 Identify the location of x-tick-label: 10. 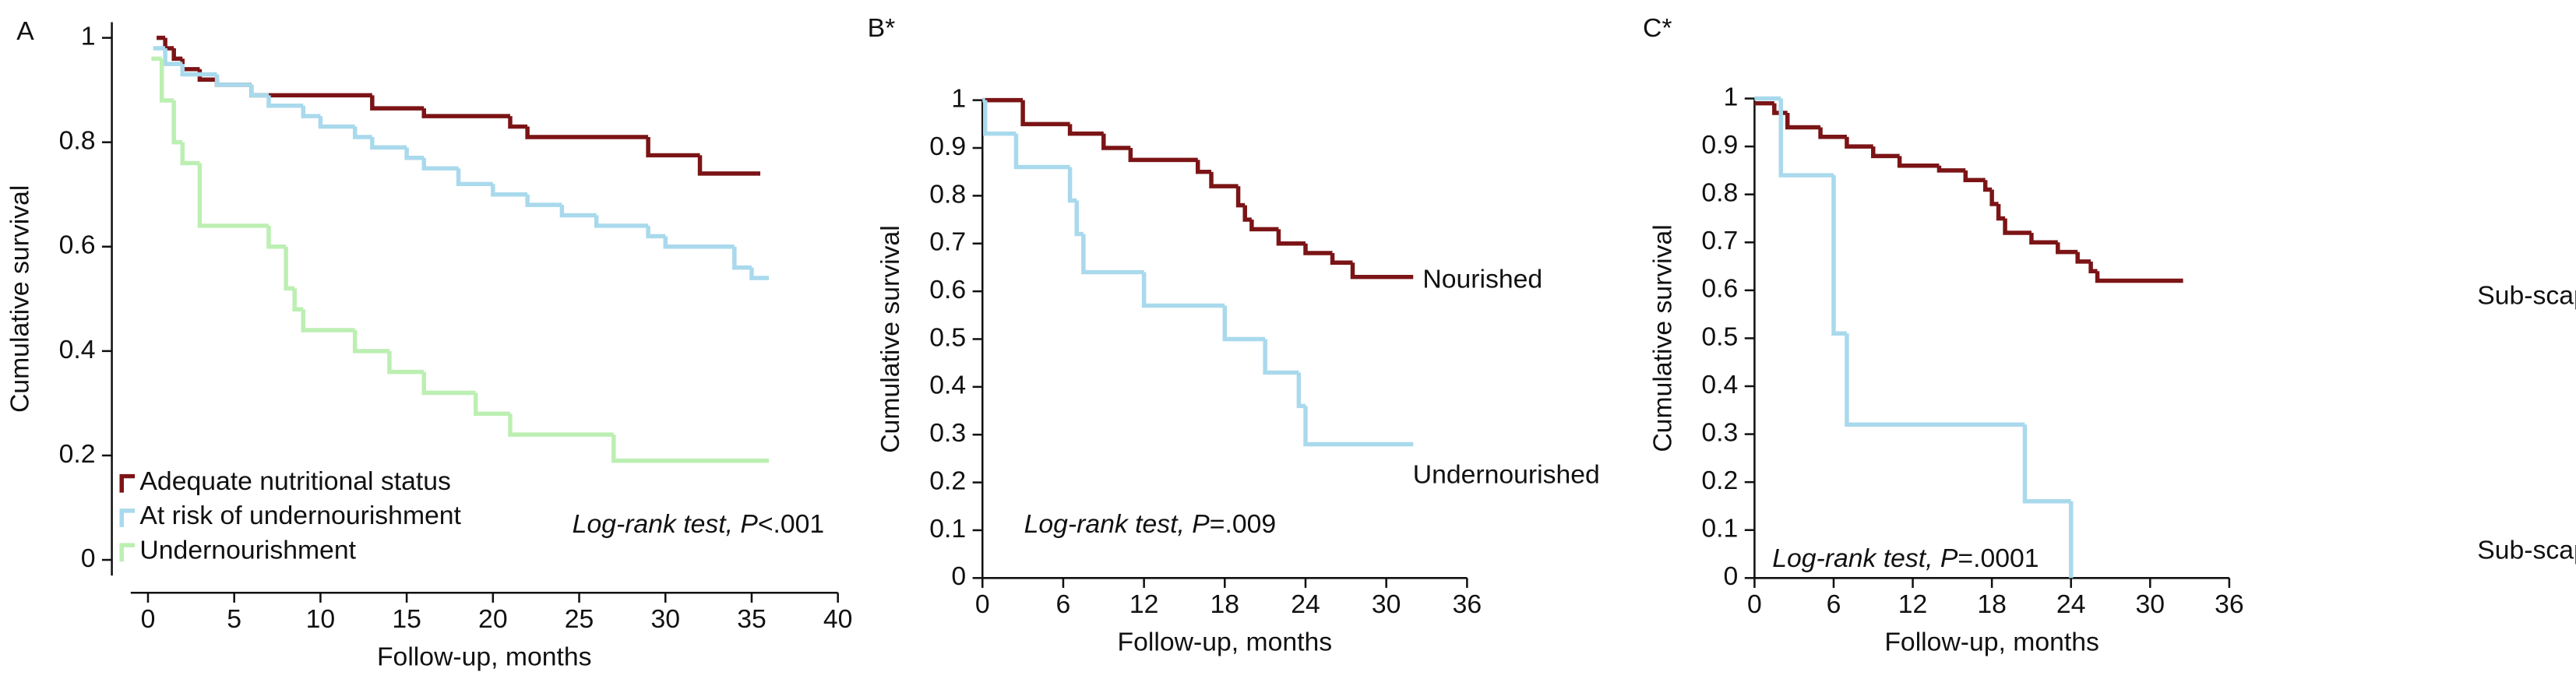
(321, 619).